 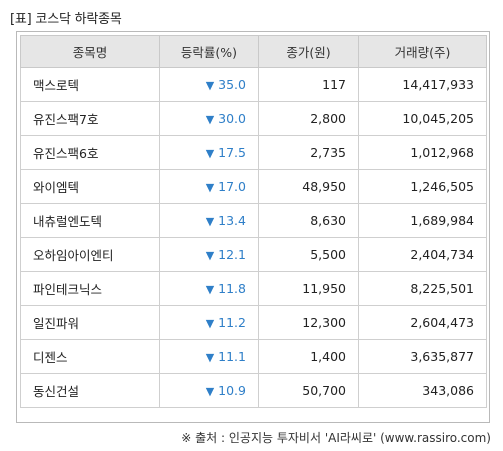 I want to click on close-price: 5,500, so click(x=308, y=254).